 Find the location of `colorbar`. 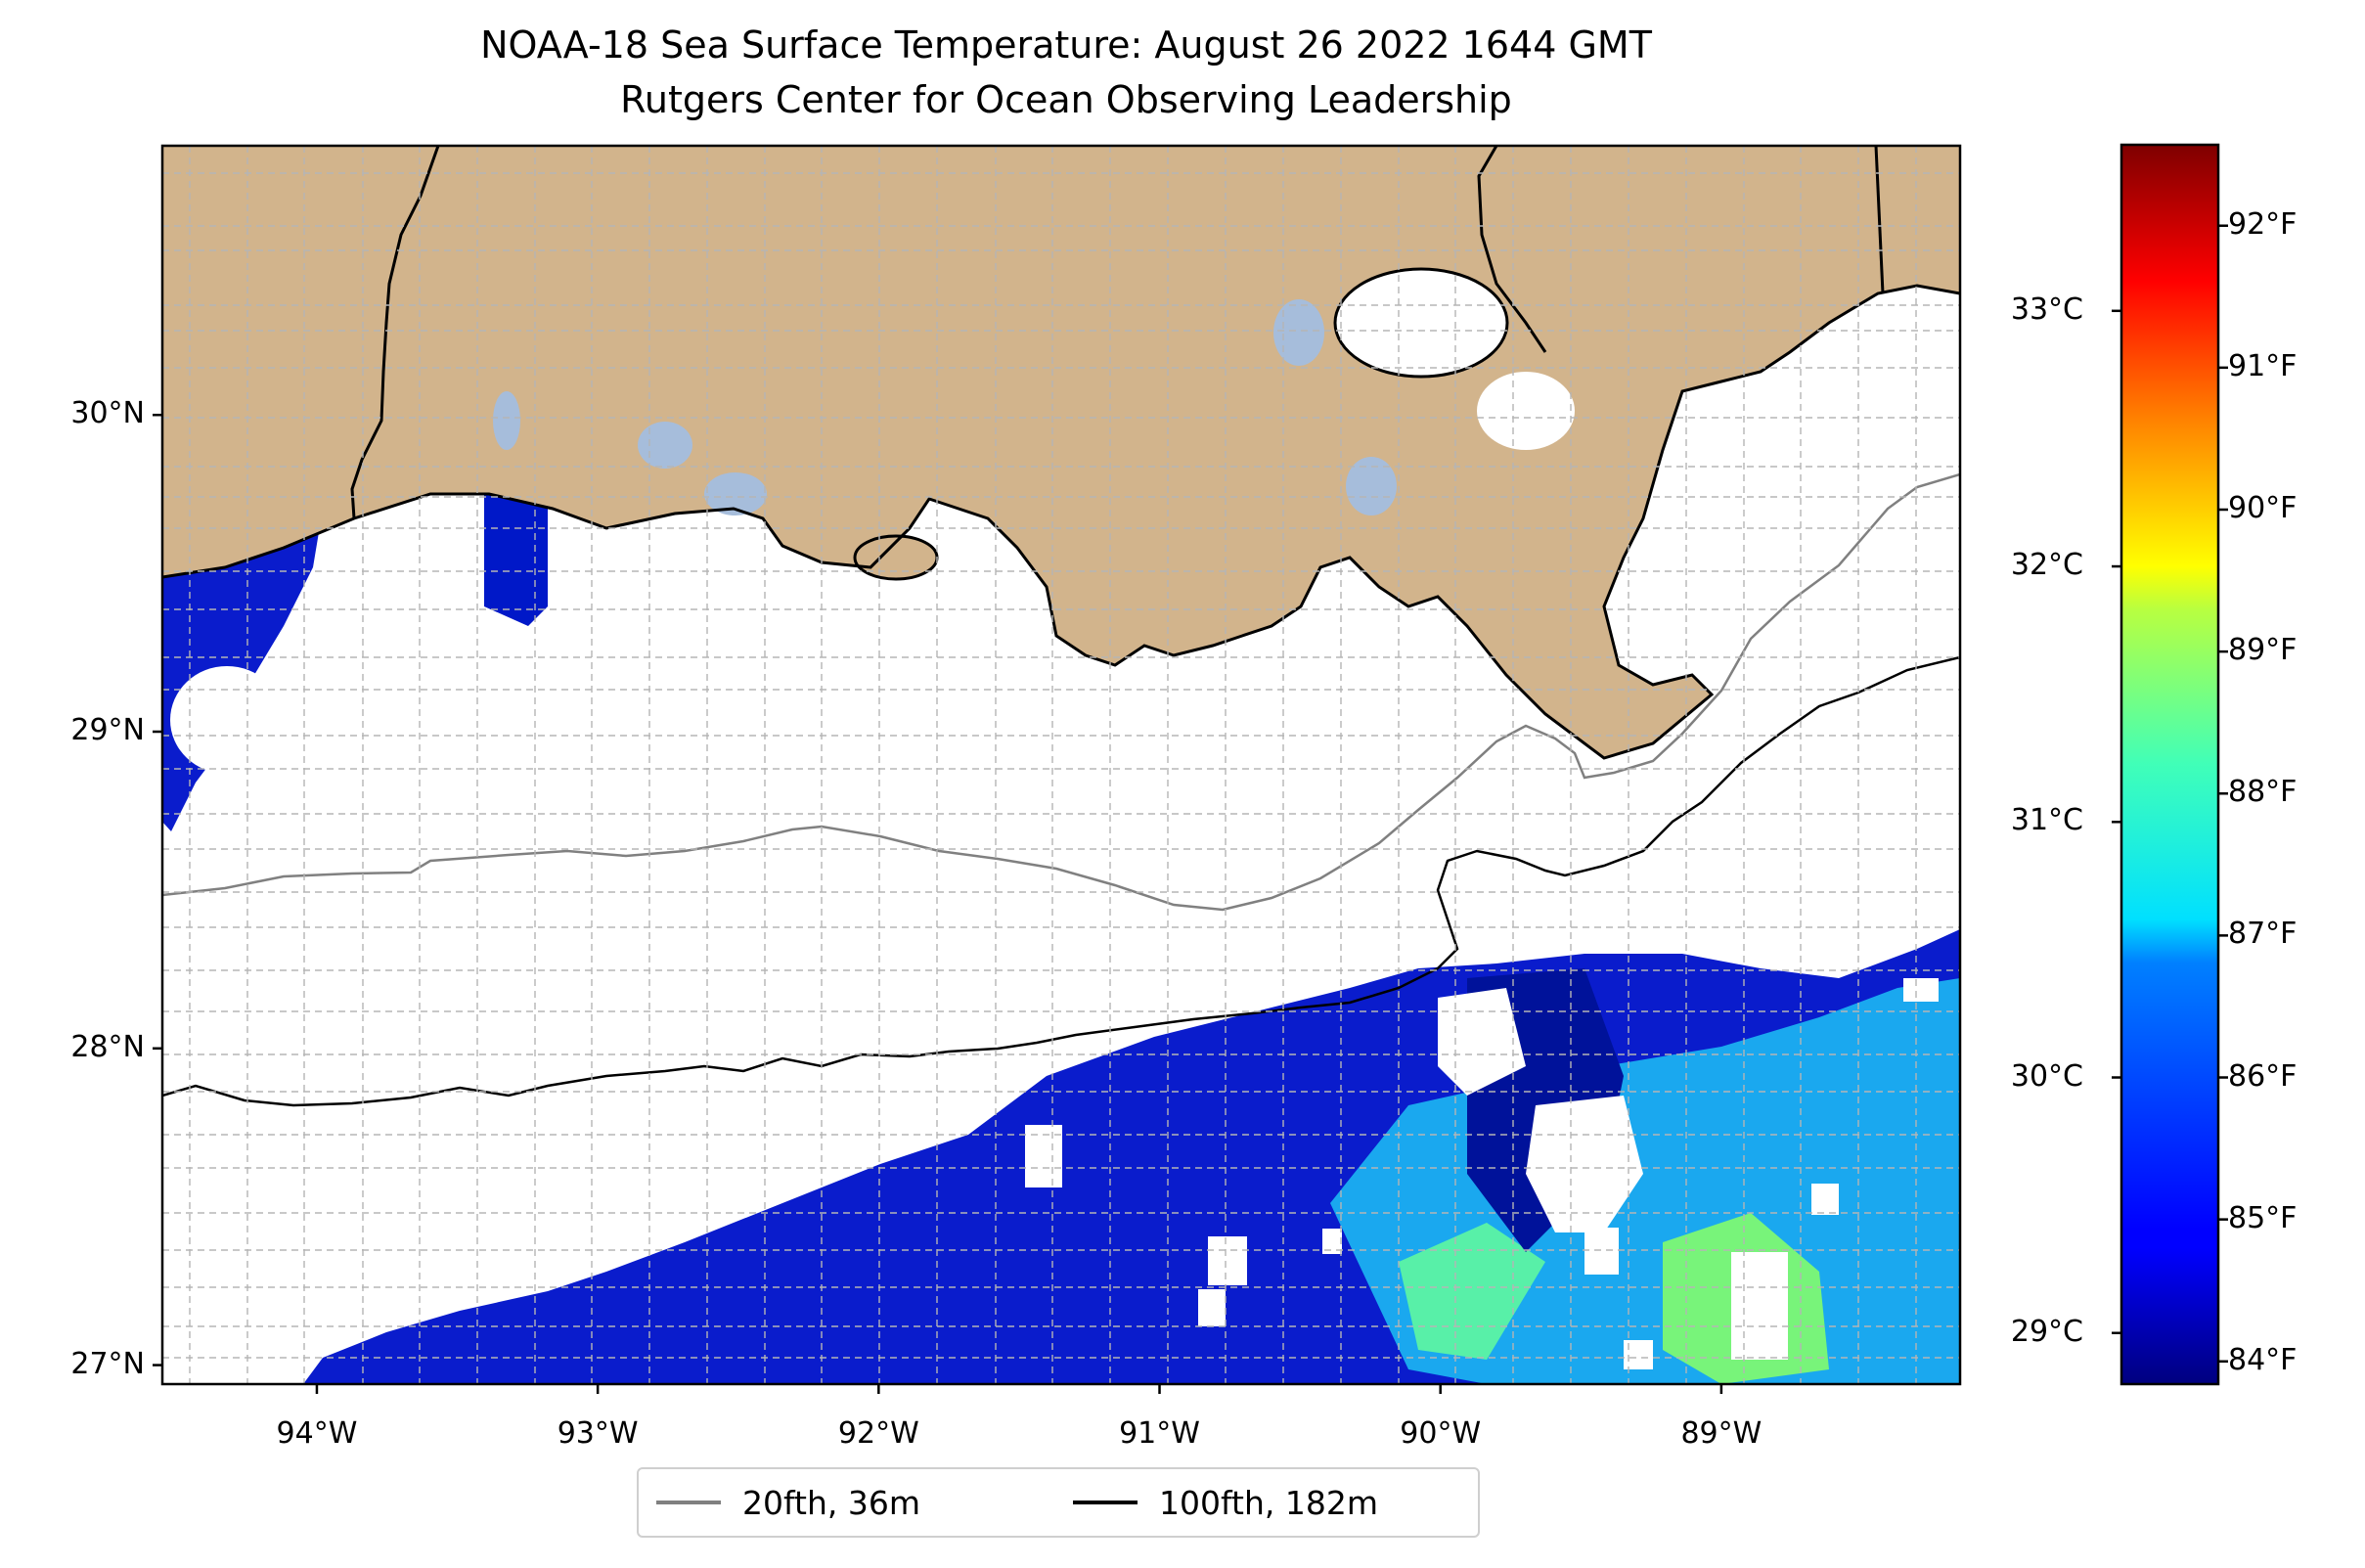

colorbar is located at coordinates (2170, 764).